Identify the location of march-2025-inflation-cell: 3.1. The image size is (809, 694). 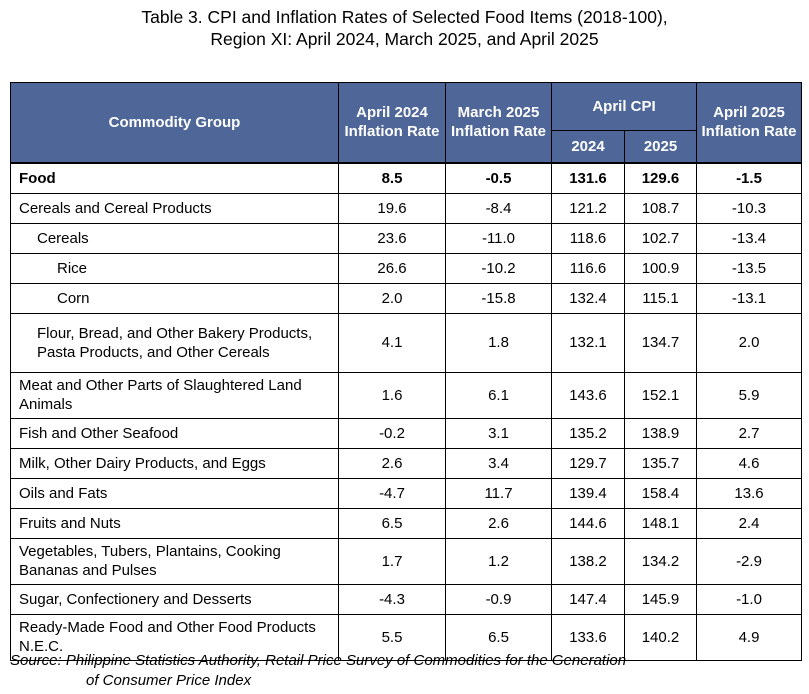
(498, 433).